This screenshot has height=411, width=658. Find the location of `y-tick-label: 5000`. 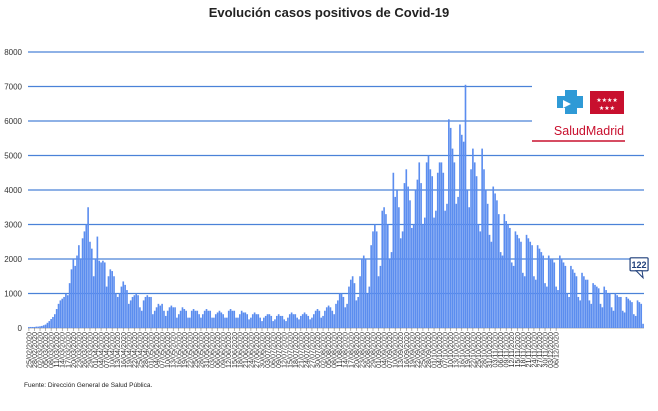

y-tick-label: 5000 is located at coordinates (13, 156).